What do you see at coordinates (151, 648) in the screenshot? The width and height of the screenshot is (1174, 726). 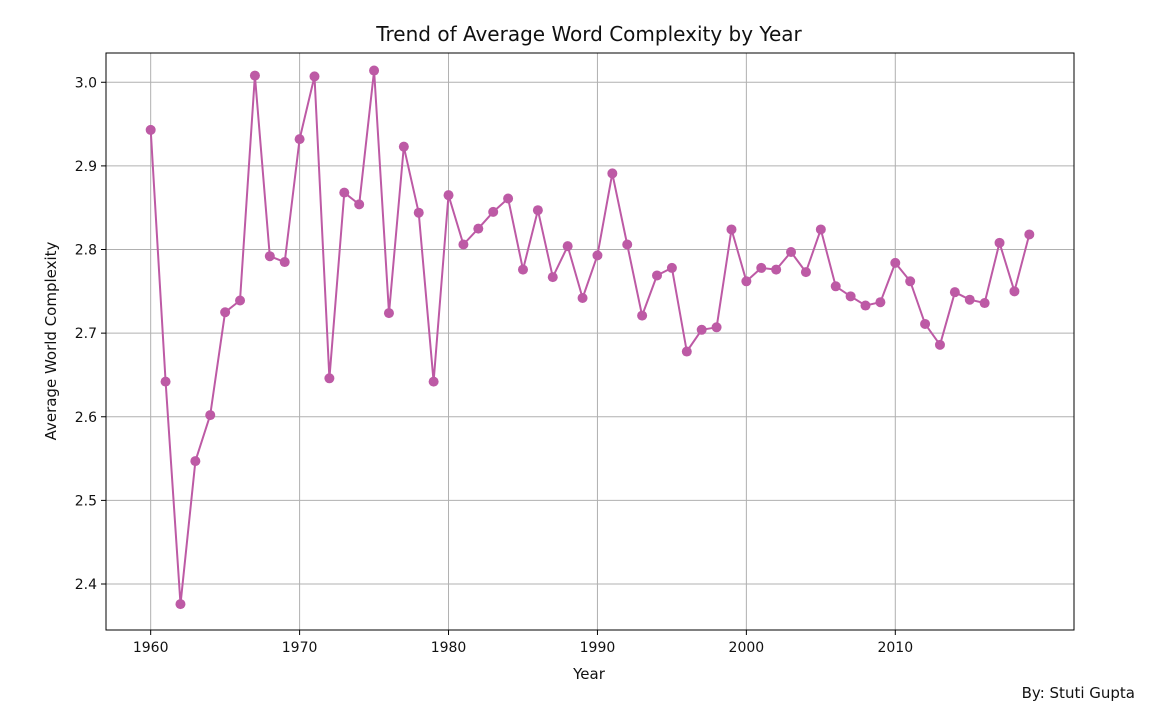 I see `x-tick-label: 1960` at bounding box center [151, 648].